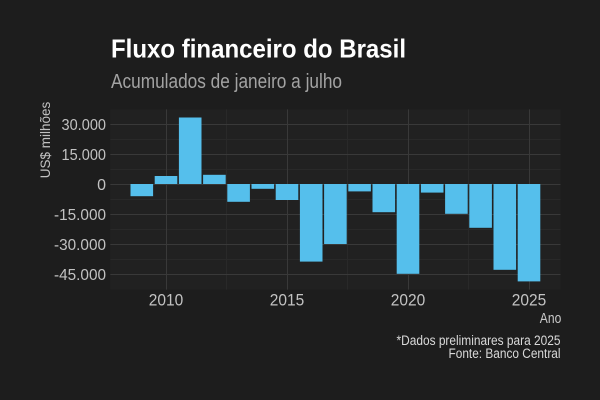 This screenshot has height=400, width=600. I want to click on svg-text: 2015, so click(287, 299).